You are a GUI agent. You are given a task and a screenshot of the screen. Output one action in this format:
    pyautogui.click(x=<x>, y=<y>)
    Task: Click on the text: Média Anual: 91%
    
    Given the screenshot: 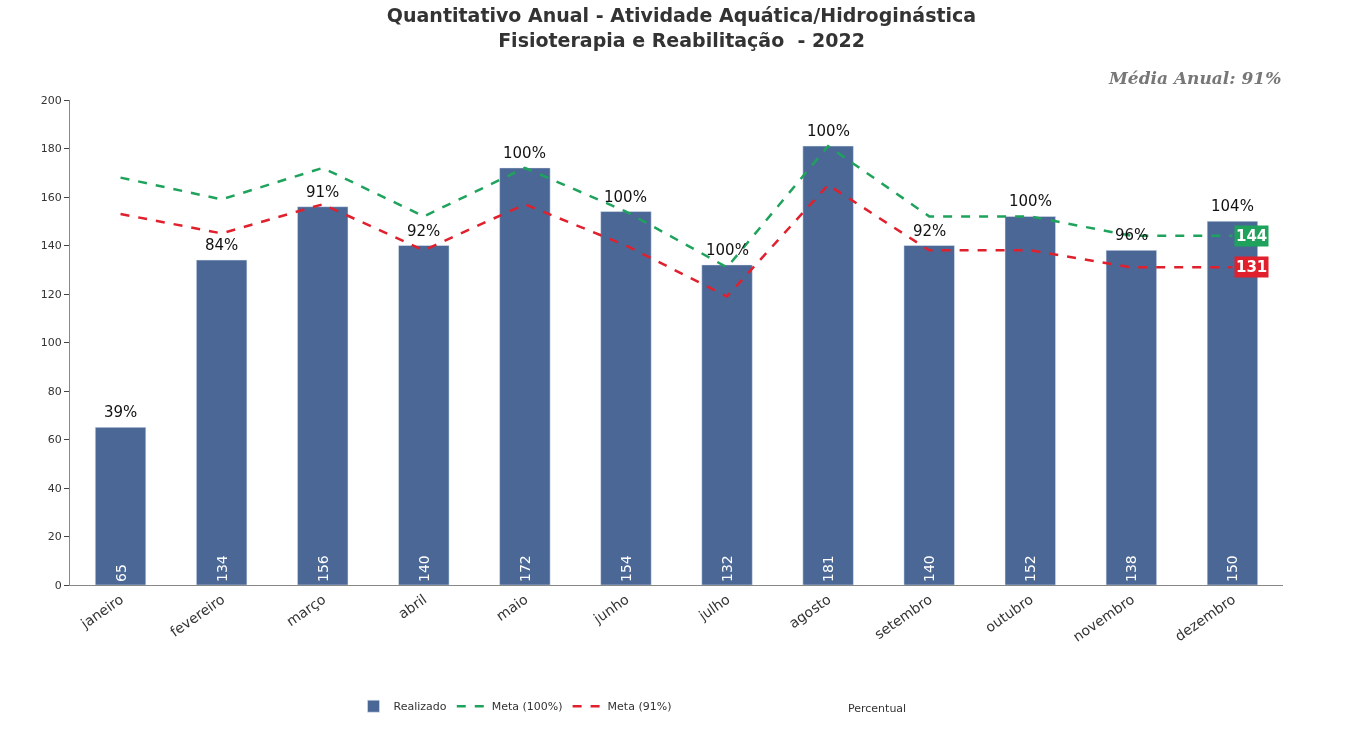 What is the action you would take?
    pyautogui.click(x=1195, y=78)
    